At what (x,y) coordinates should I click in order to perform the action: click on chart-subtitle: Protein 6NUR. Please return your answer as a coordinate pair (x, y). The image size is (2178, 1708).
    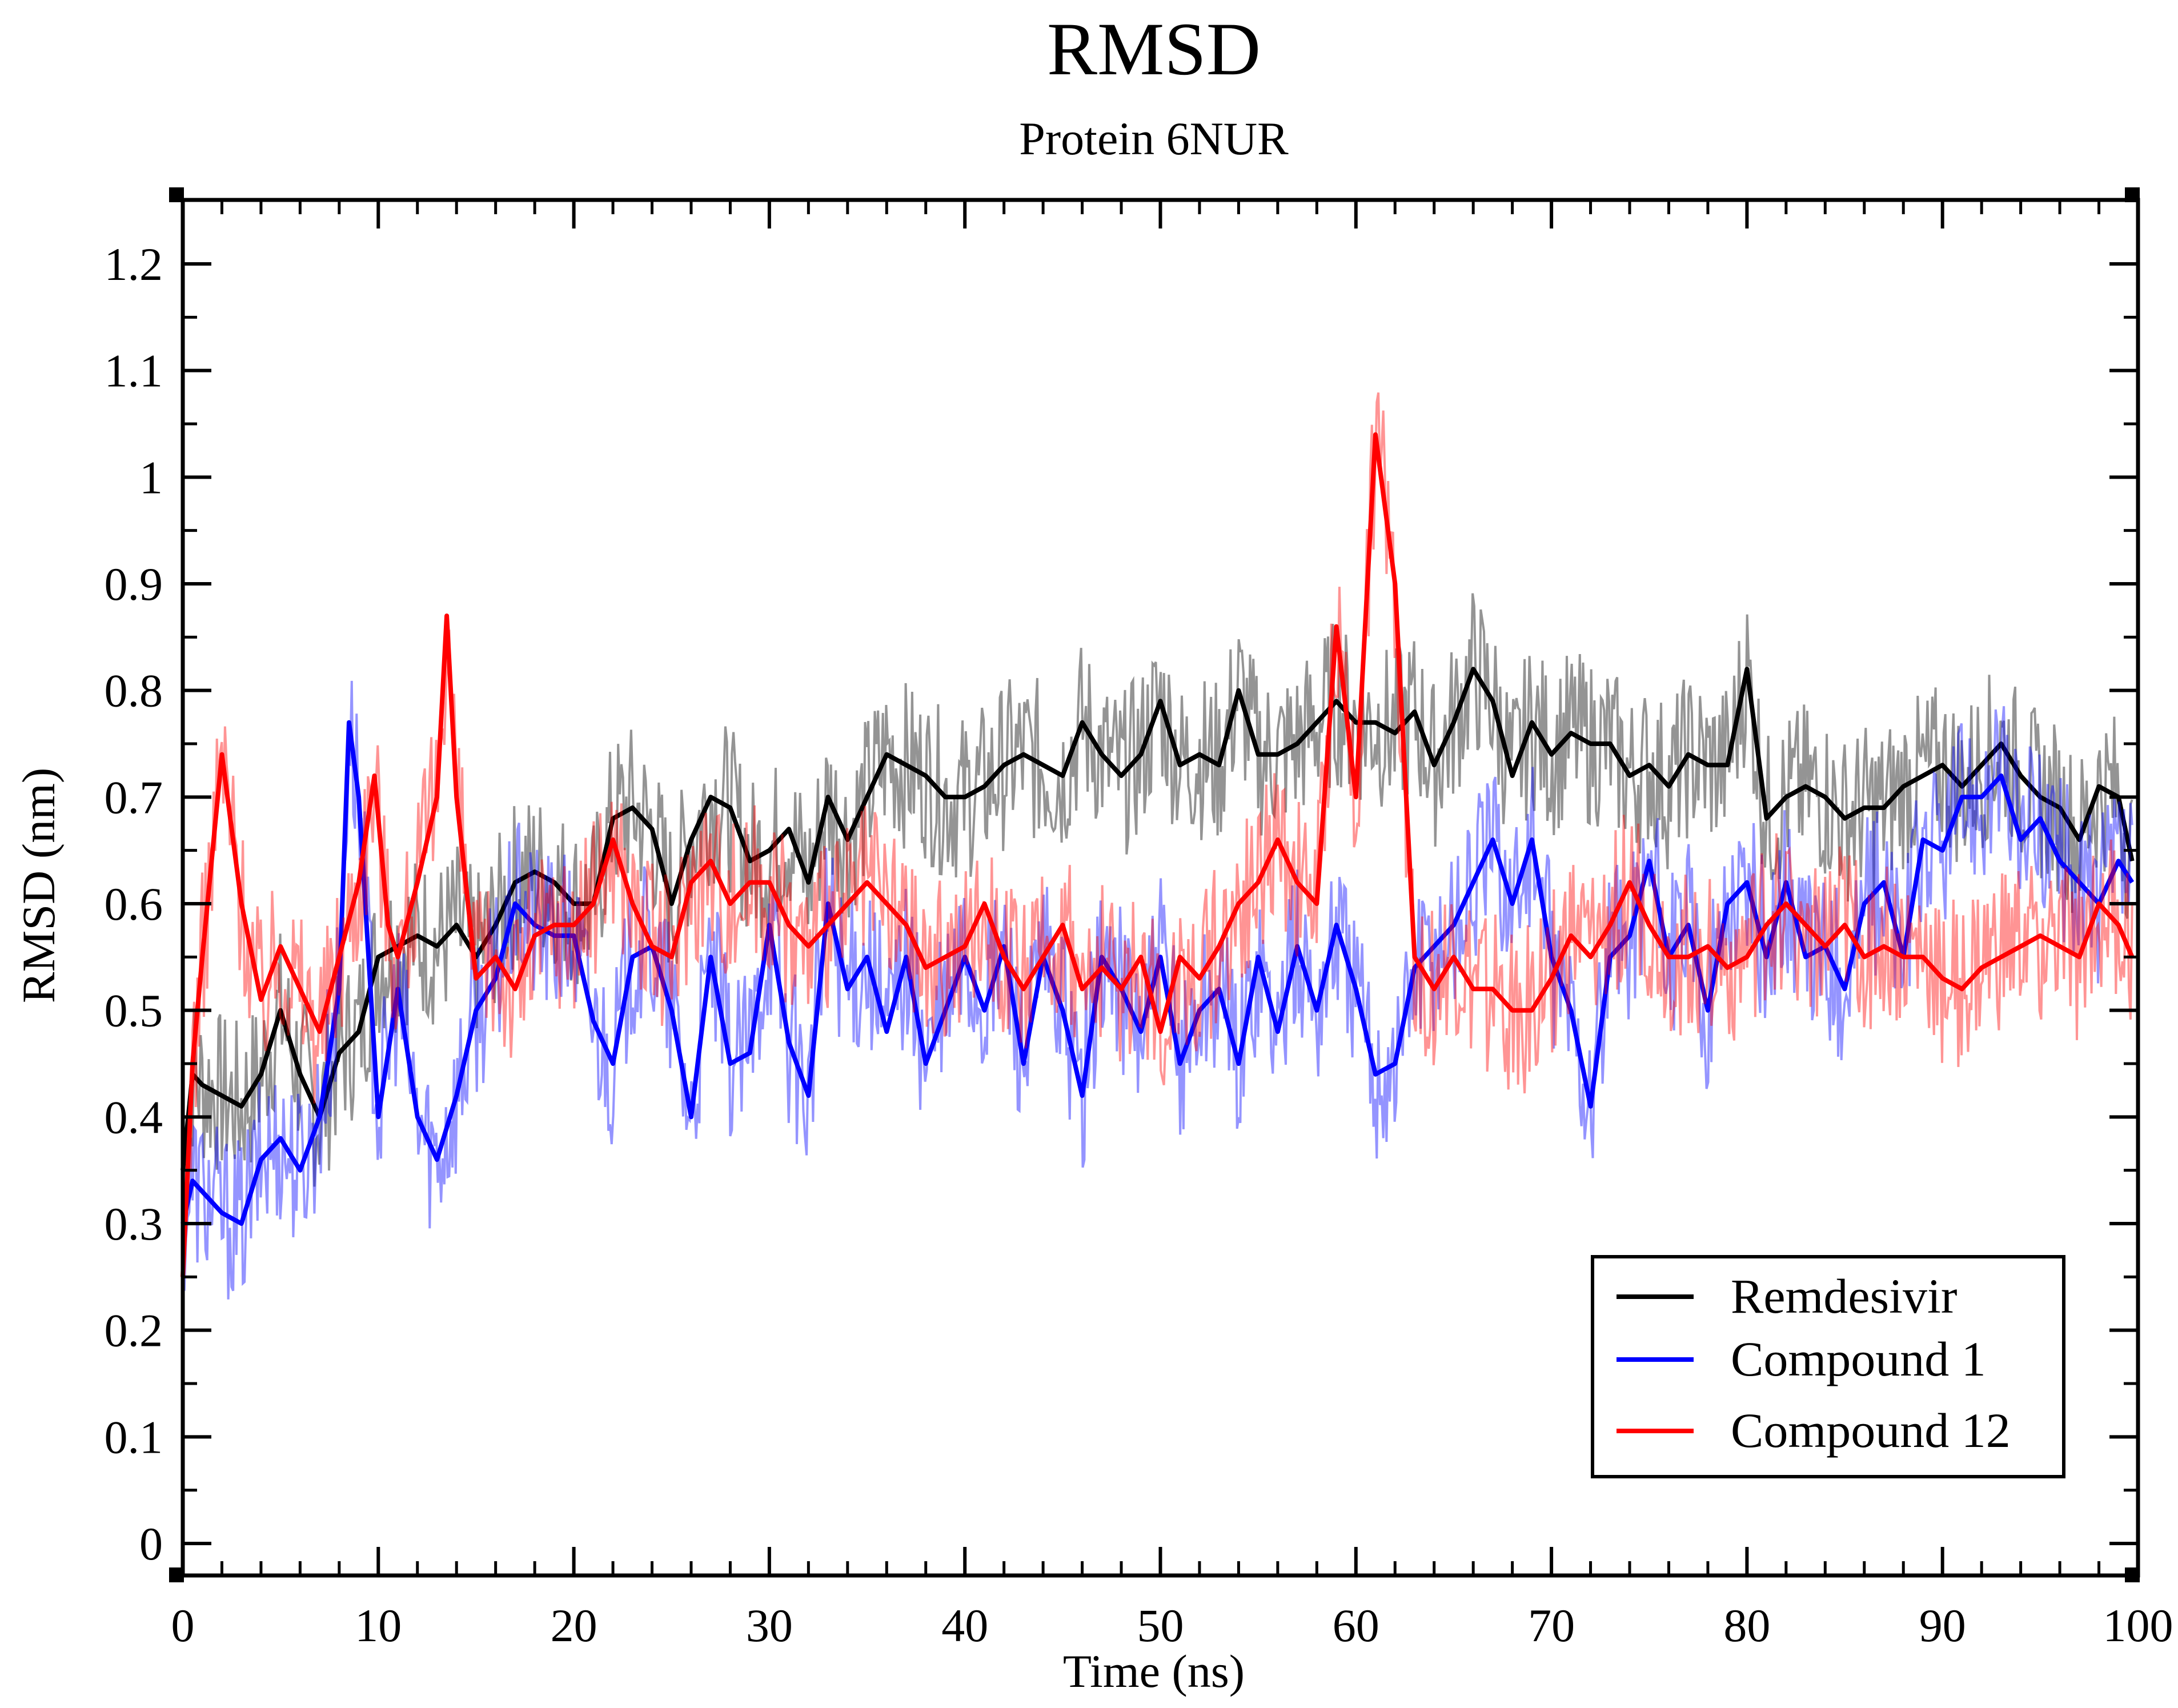
    Looking at the image, I should click on (1154, 139).